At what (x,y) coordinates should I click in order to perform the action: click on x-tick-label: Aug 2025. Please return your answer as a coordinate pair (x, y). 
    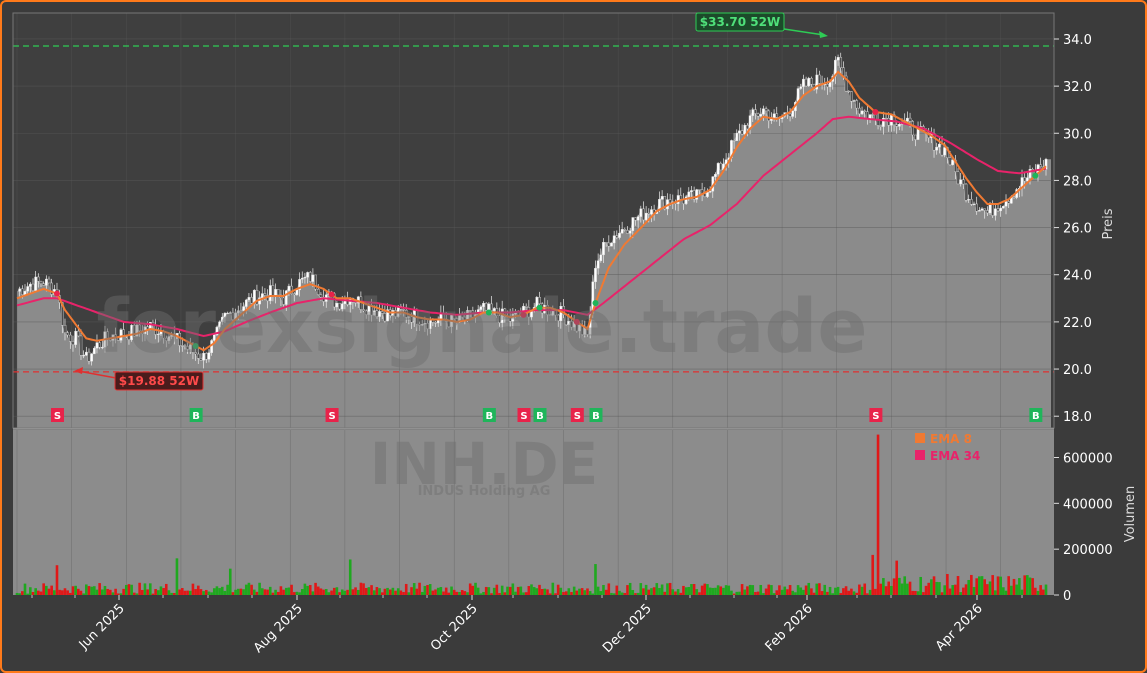
    Looking at the image, I should click on (278, 628).